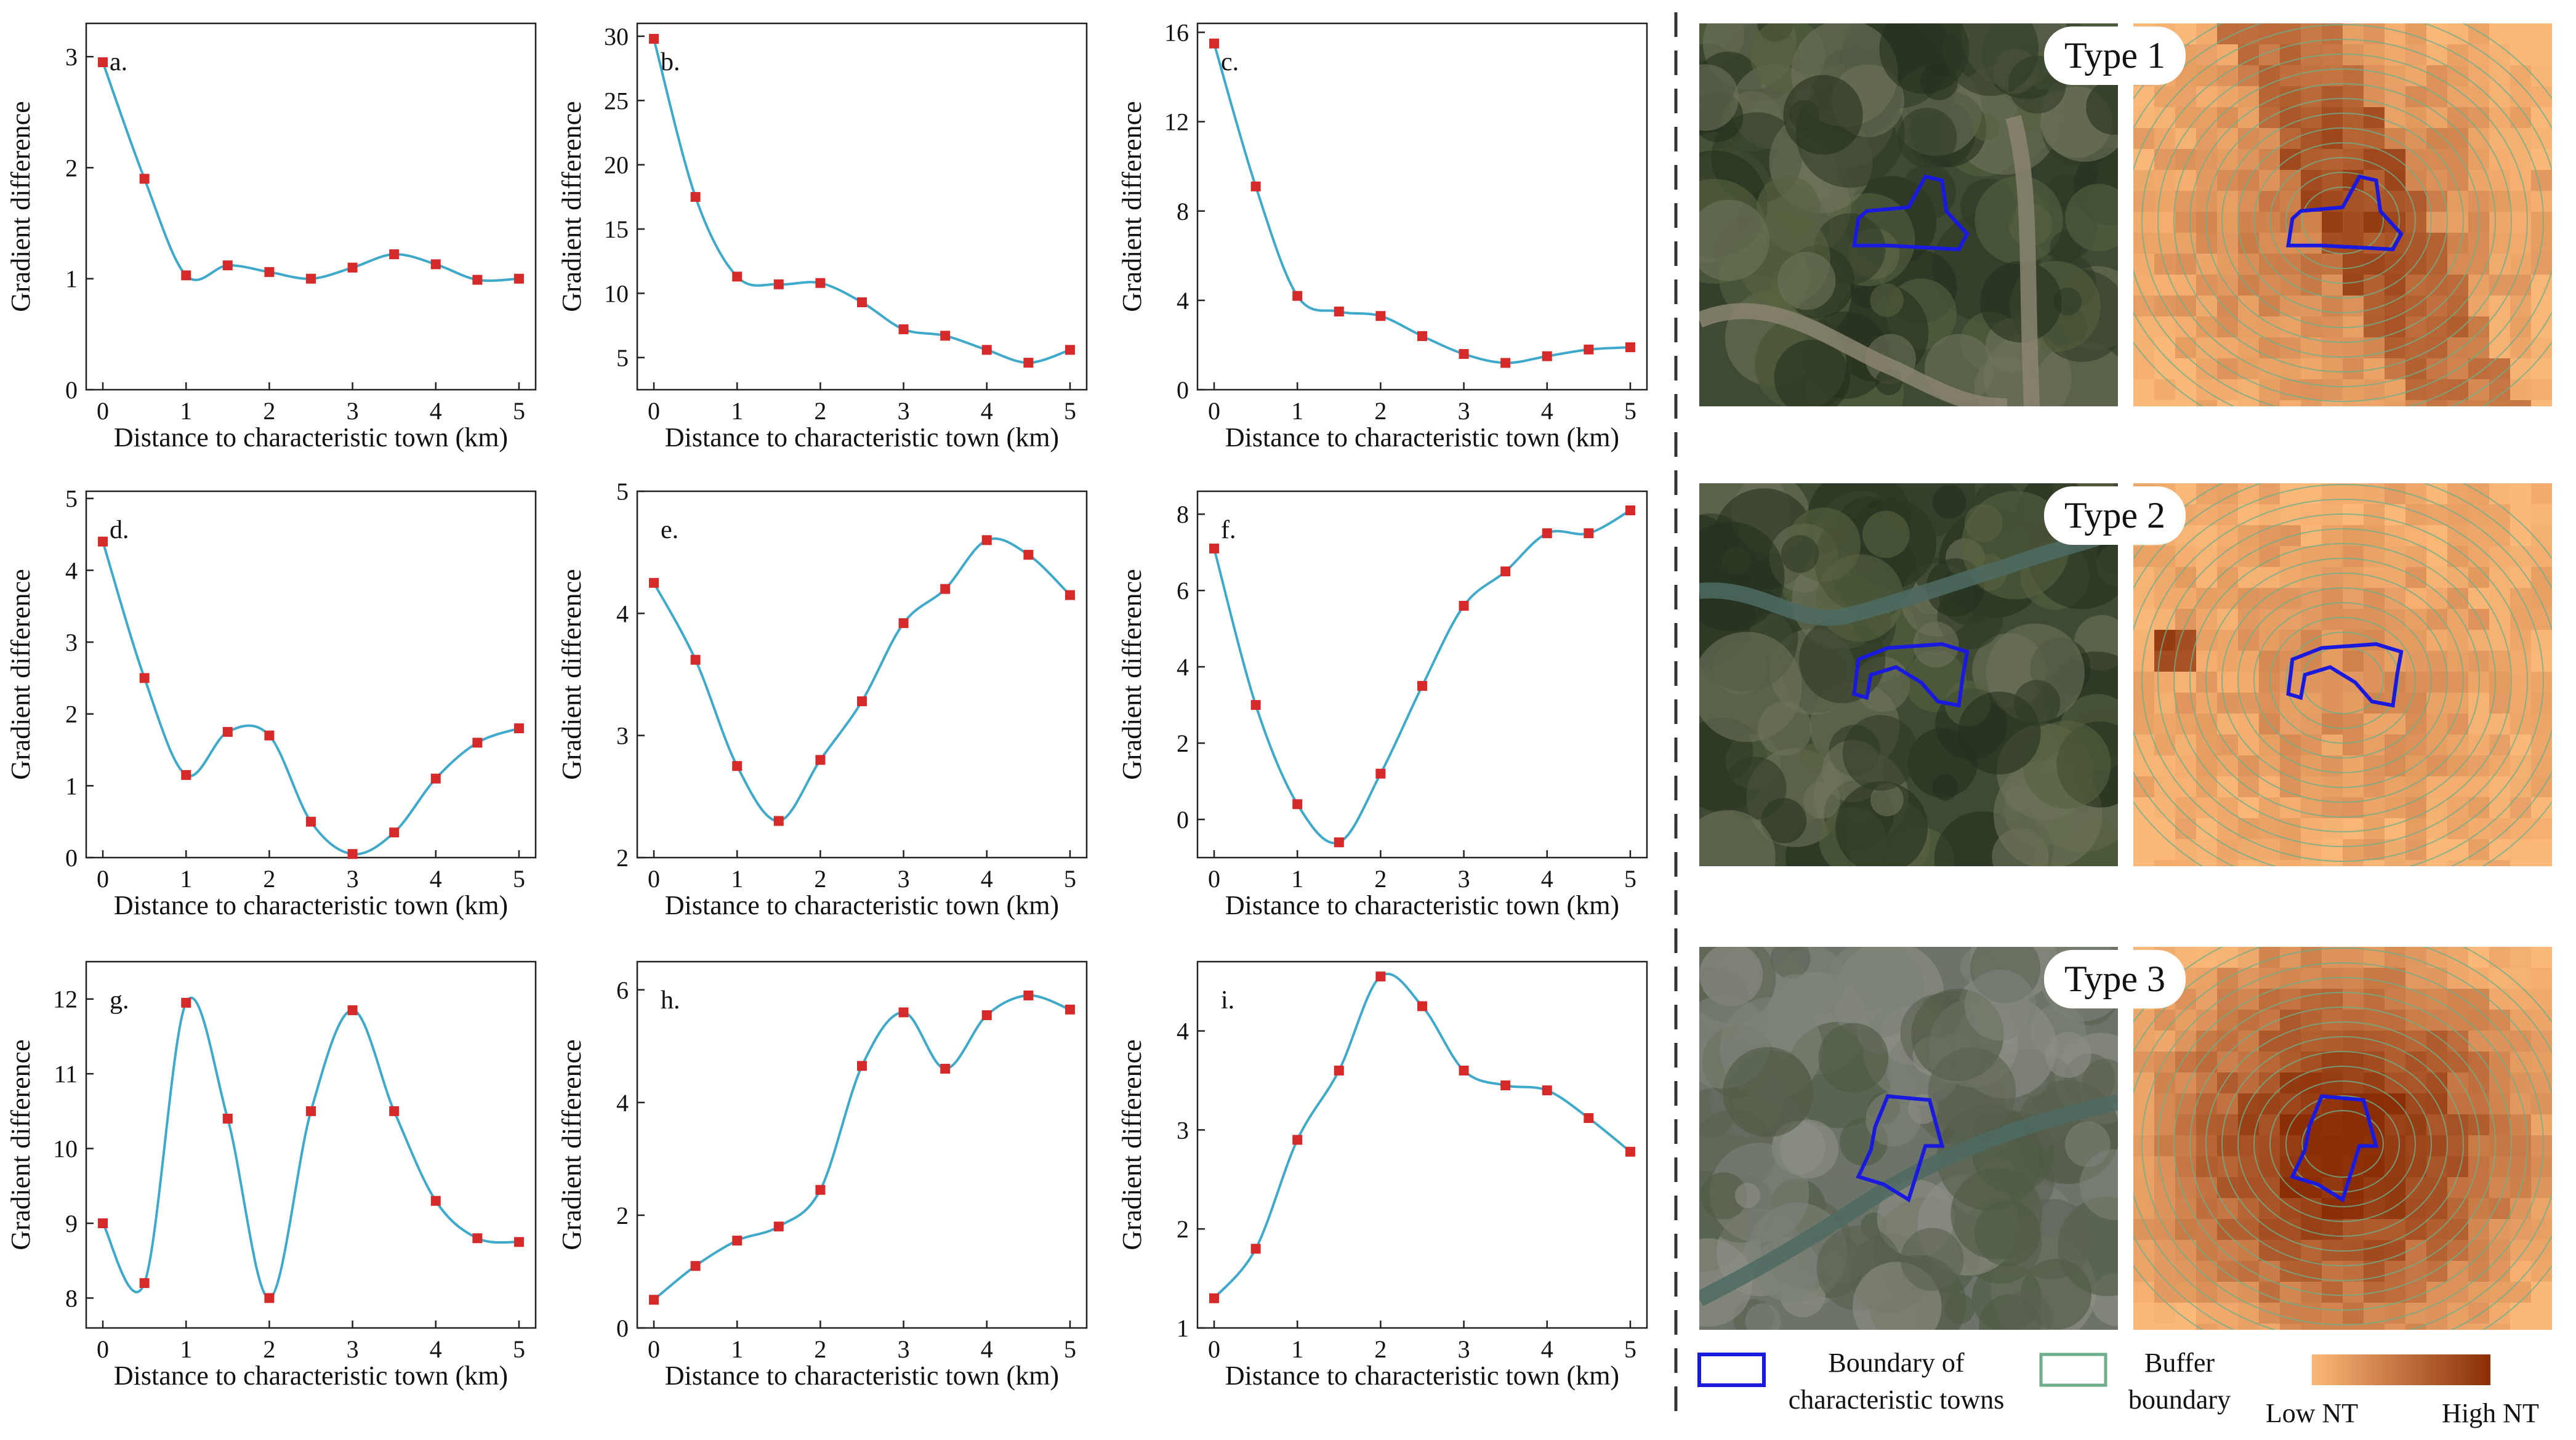  I want to click on panel-label: h., so click(670, 1000).